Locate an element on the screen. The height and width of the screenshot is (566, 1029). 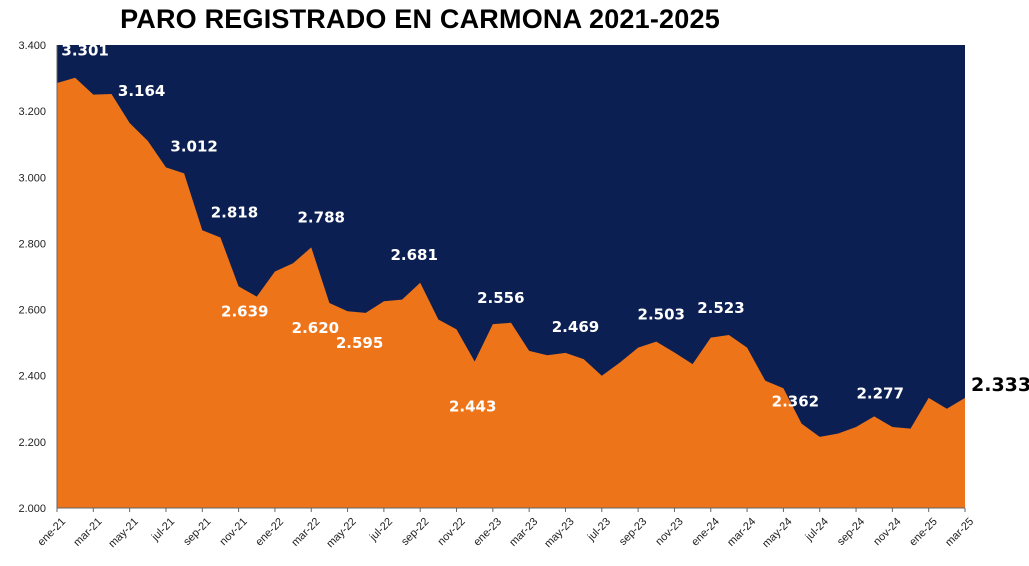
x-tick-label: ene-21 is located at coordinates (51, 532).